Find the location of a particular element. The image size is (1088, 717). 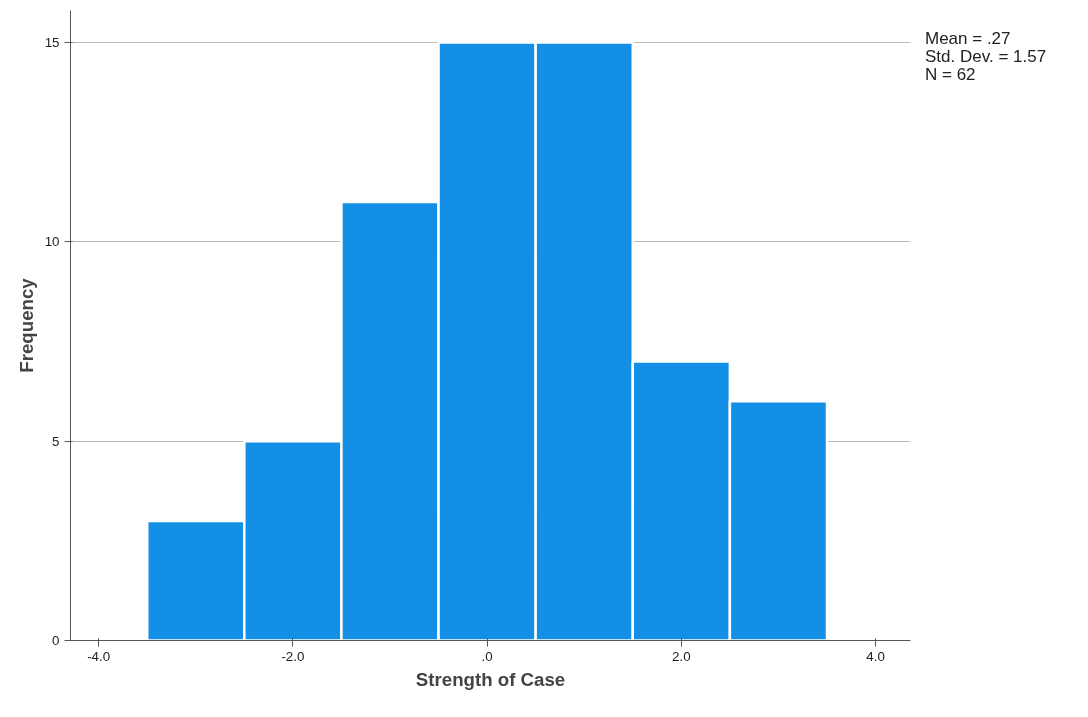

y-tick-label: 0 is located at coordinates (56, 640).